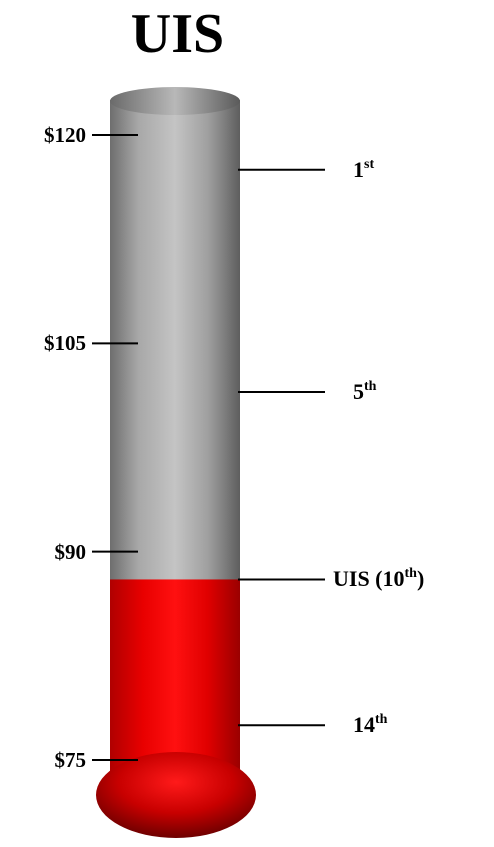 This screenshot has height=847, width=494. What do you see at coordinates (365, 391) in the screenshot?
I see `rank-marker-label: 5th` at bounding box center [365, 391].